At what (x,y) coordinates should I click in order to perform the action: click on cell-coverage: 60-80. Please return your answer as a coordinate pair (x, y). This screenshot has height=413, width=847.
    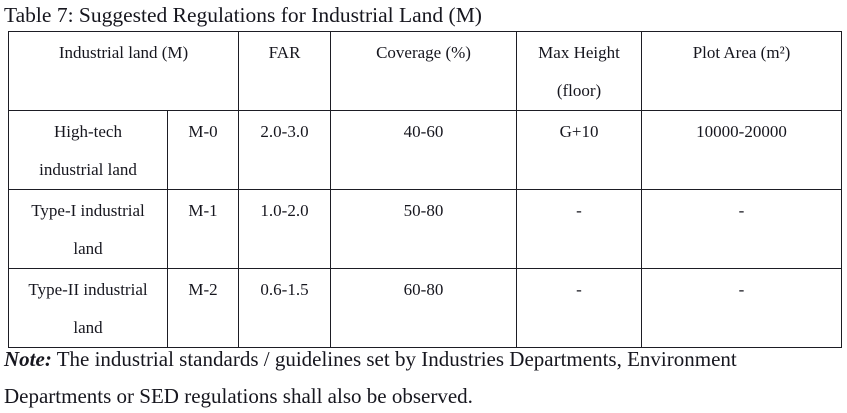
    Looking at the image, I should click on (424, 308).